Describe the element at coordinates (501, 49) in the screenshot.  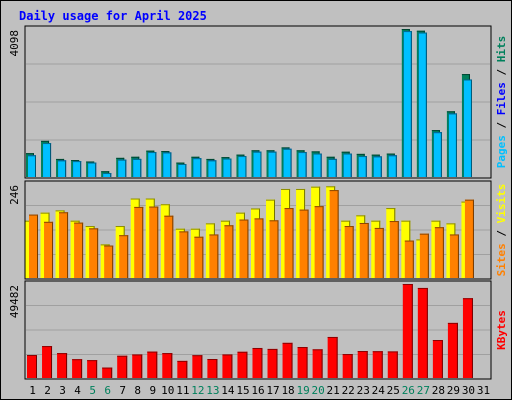
I see `side-label-hits: Hits` at that location.